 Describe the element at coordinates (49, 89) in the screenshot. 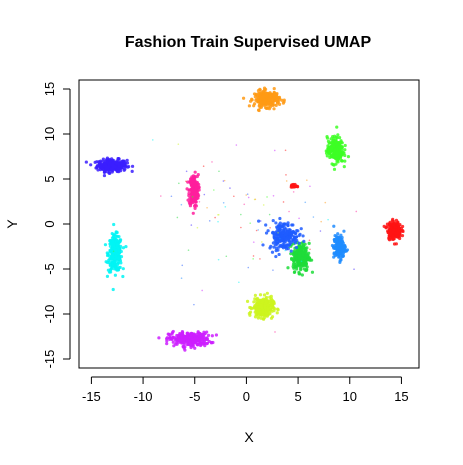

I see `y-tick-label: 15` at that location.